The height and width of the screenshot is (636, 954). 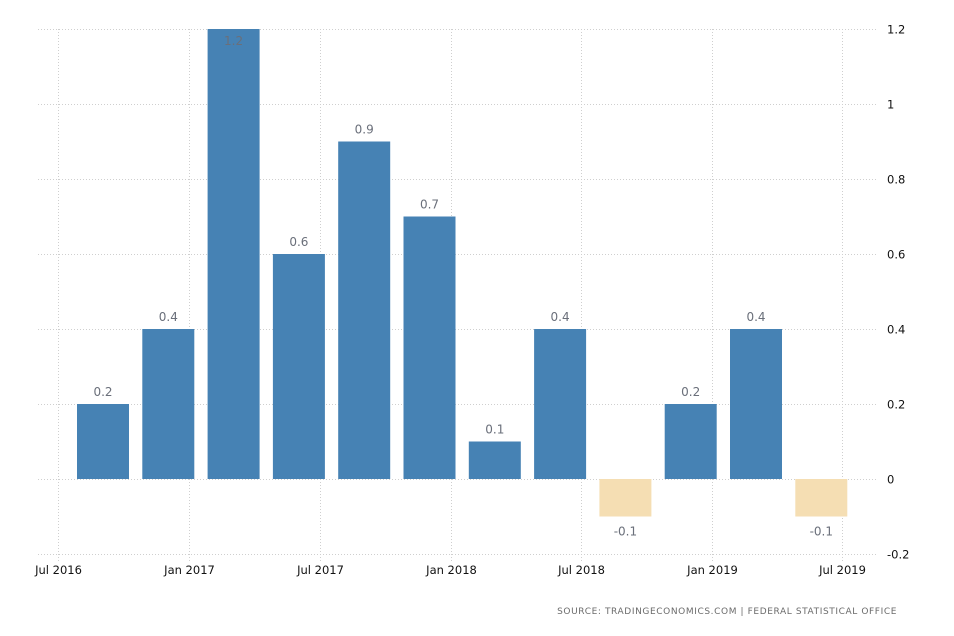 I want to click on y-tick-label: 1.2, so click(x=896, y=30).